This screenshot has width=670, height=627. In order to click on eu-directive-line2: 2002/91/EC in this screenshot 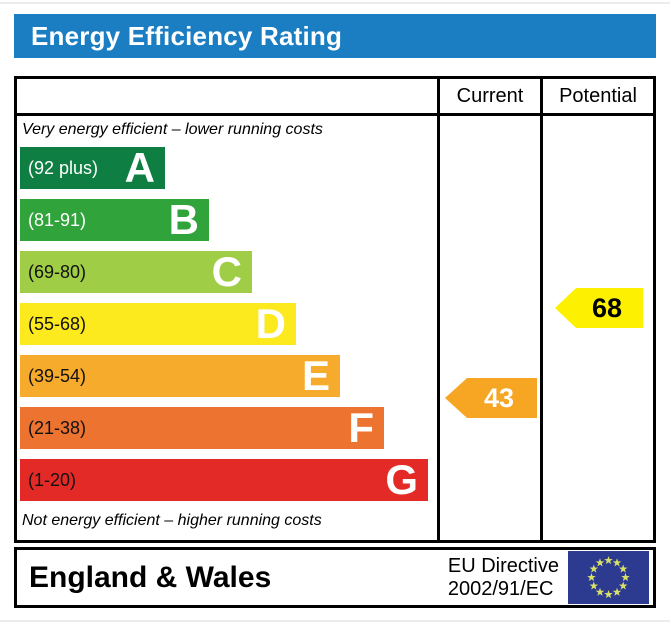, I will do `click(500, 588)`.